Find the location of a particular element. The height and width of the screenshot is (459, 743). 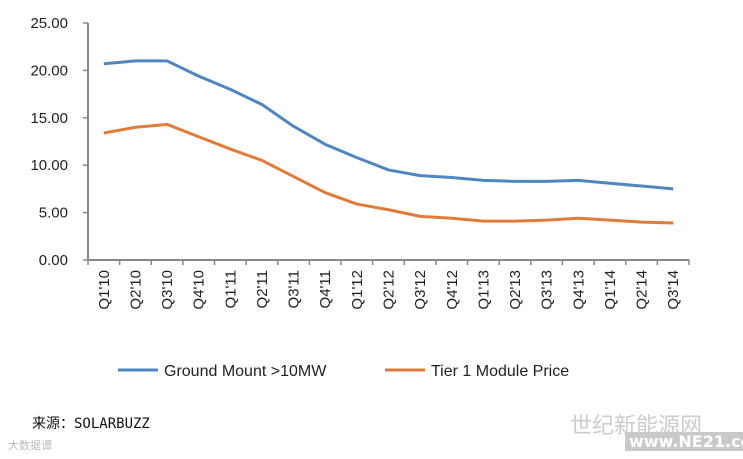

source-note: 来源：SOLARBUZZ is located at coordinates (91, 424).